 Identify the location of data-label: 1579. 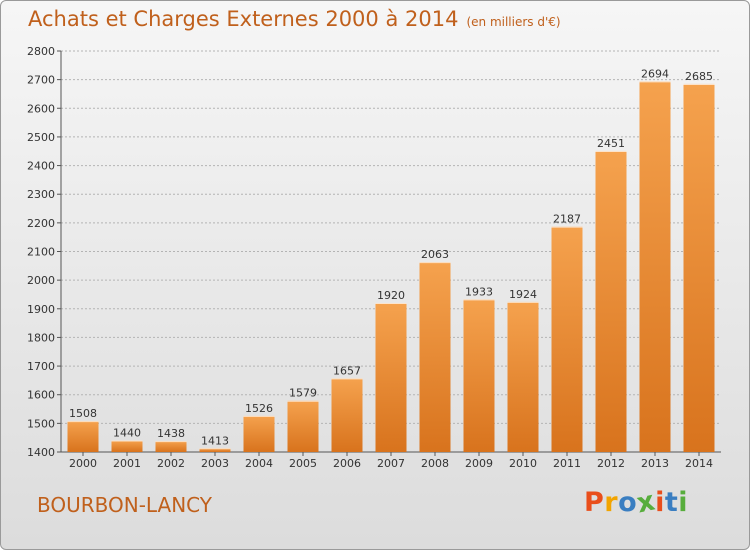
(303, 393).